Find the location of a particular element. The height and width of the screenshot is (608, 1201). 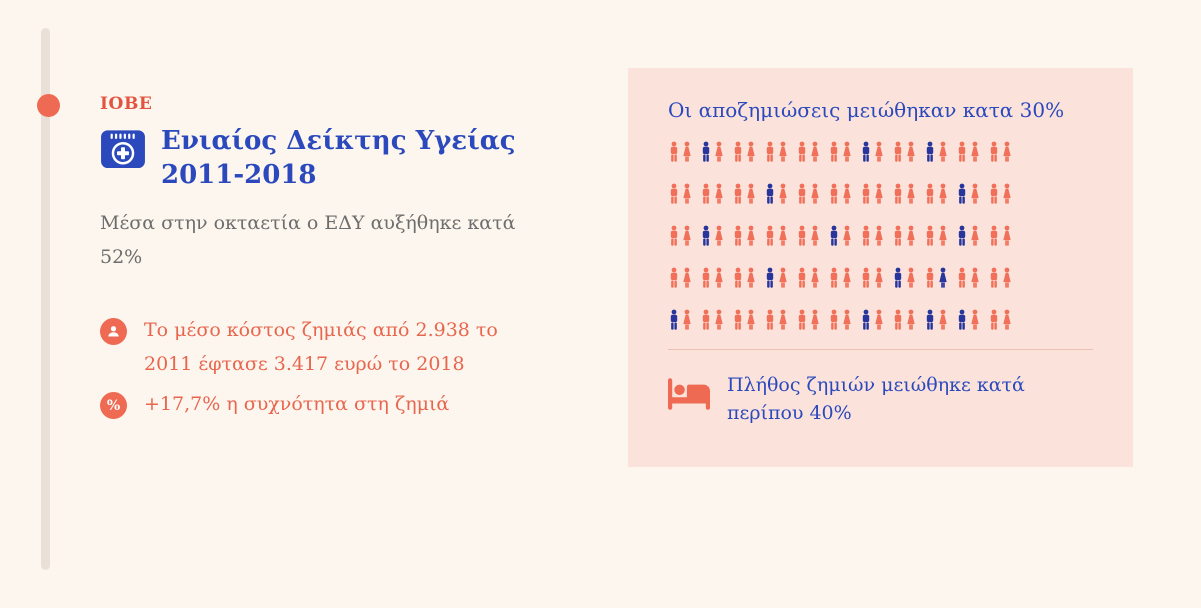

page-title-line1: Ενιαίος Δείκτης Υγείας is located at coordinates (338, 141).